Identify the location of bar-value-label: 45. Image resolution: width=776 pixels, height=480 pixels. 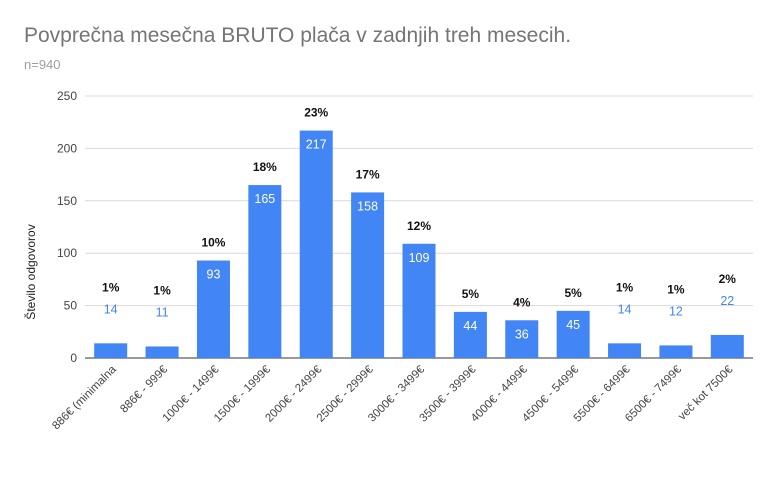
(573, 325).